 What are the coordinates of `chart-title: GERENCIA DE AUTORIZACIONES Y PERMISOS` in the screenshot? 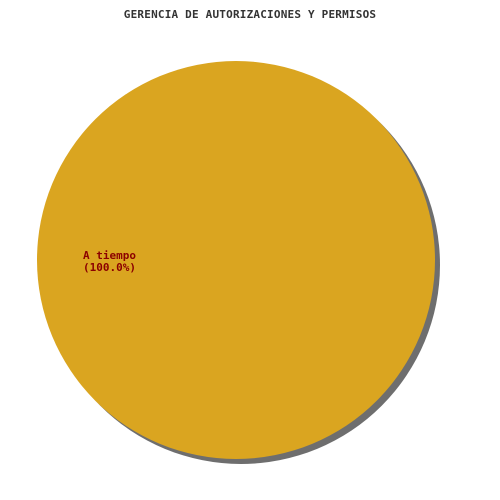 It's located at (250, 14).